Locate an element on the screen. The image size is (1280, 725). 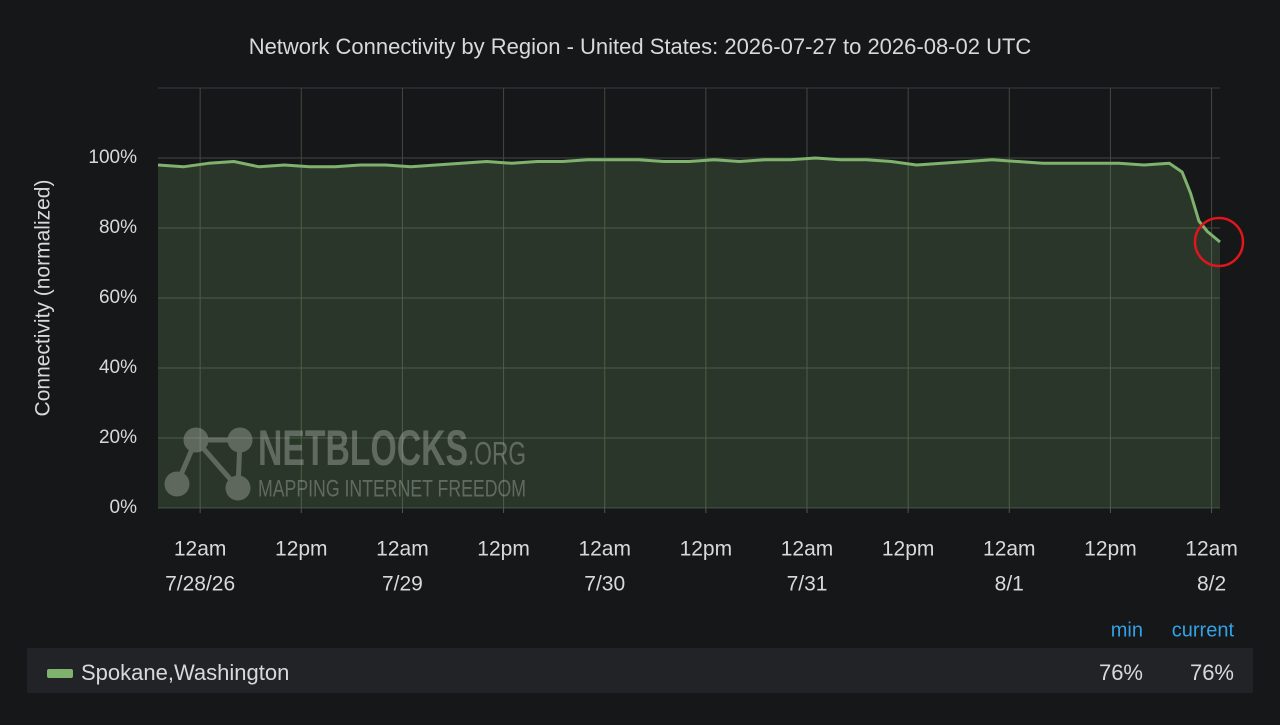
legend-name: Spokane,Washington is located at coordinates (185, 672).